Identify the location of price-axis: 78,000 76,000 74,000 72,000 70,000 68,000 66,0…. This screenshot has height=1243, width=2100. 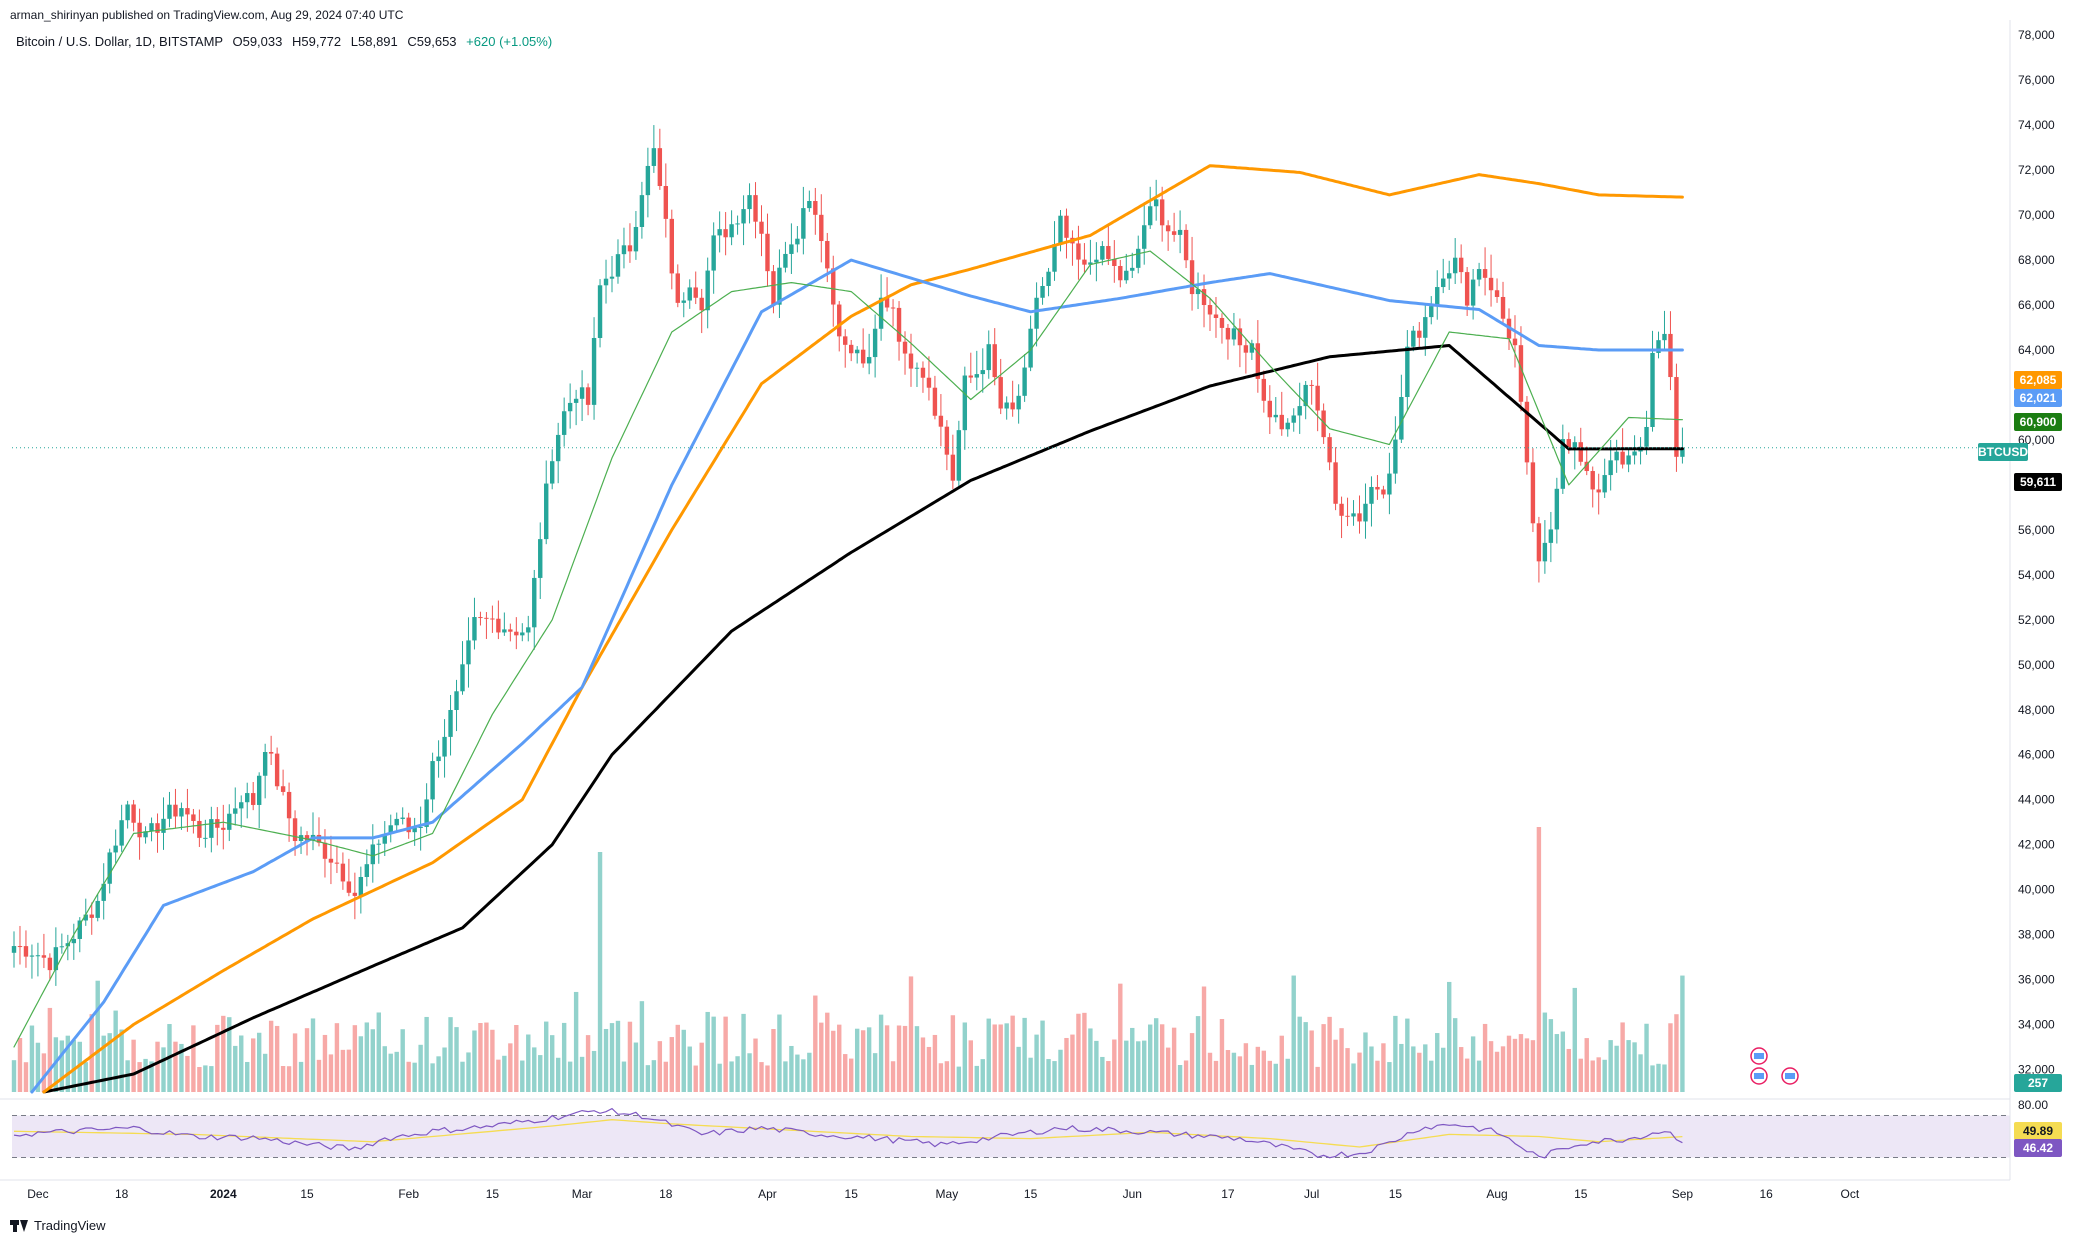
(2032, 600).